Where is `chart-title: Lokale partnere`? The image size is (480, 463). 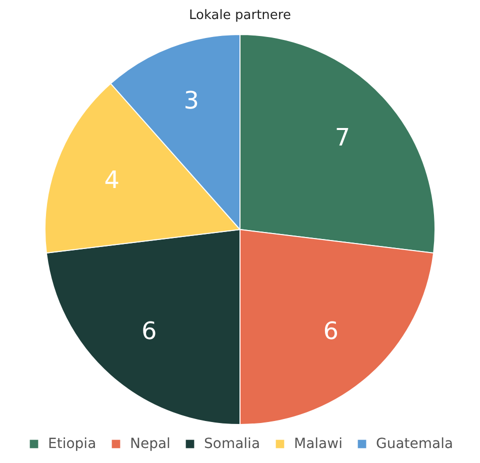
chart-title: Lokale partnere is located at coordinates (240, 15).